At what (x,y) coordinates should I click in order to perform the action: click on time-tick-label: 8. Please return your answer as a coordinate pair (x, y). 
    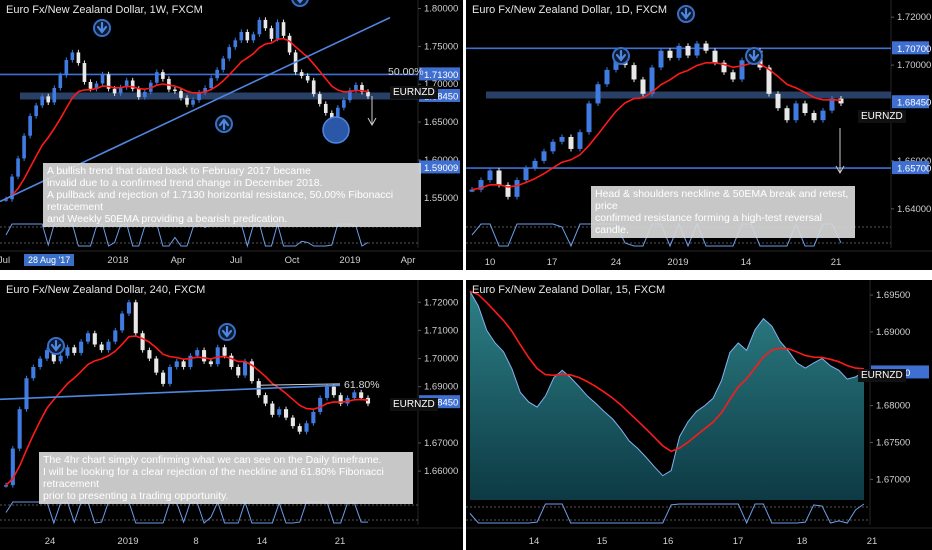
    Looking at the image, I should click on (195, 541).